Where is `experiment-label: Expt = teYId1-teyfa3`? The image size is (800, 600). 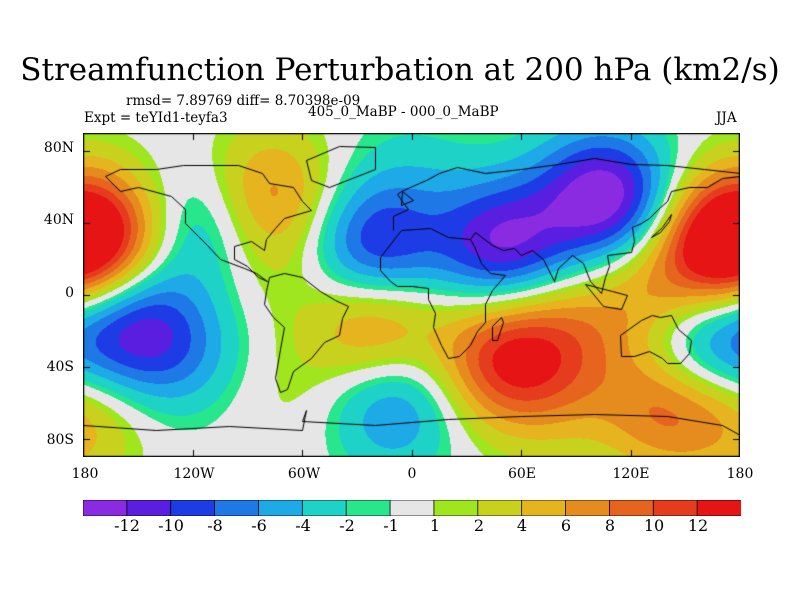 experiment-label: Expt = teYId1-teyfa3 is located at coordinates (156, 118).